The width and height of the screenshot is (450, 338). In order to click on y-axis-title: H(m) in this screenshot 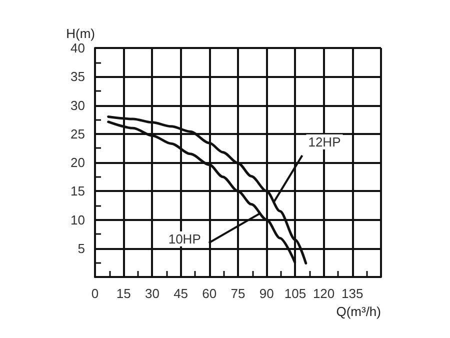, I will do `click(80, 33)`.